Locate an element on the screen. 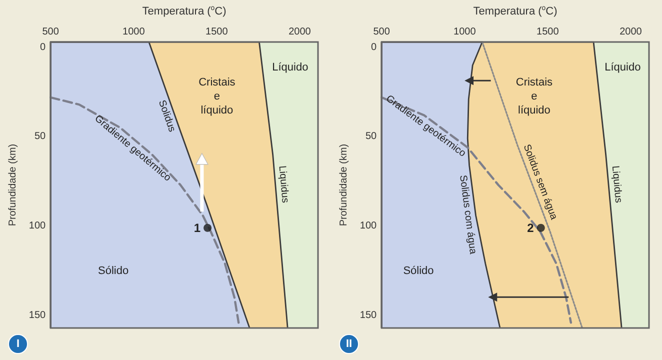 This screenshot has width=662, height=360. line-series is located at coordinates (532, 185).